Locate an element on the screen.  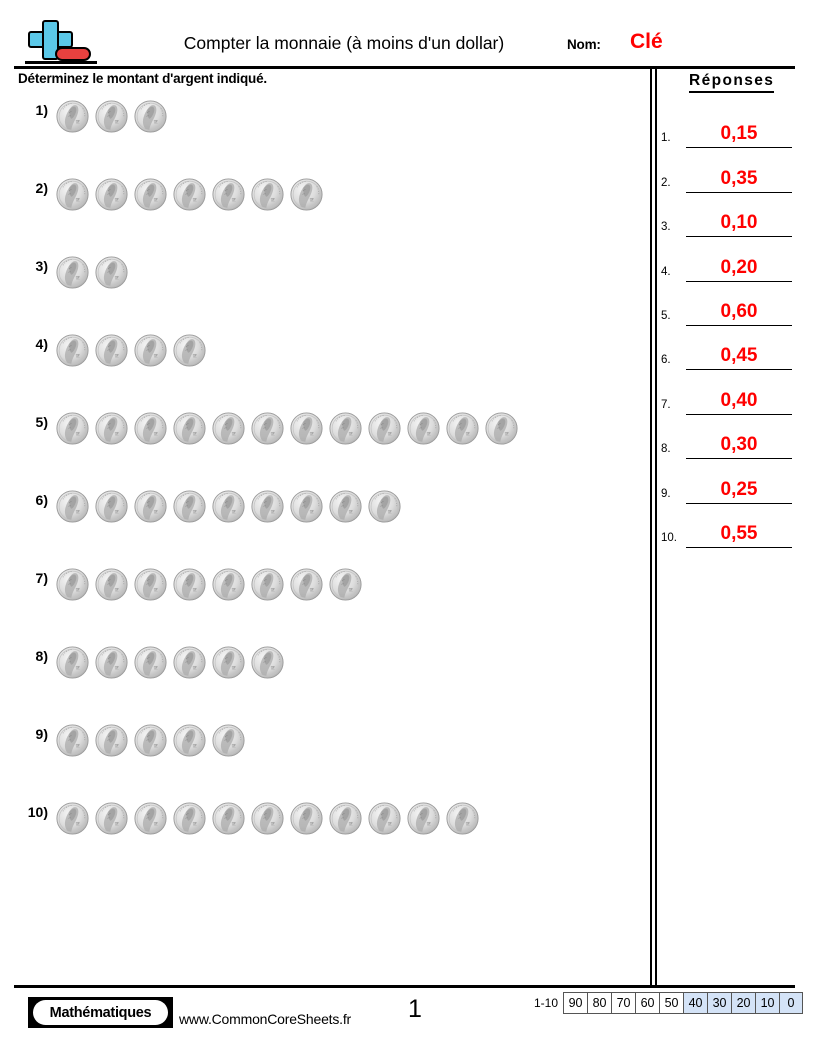
problem-row: 4) is located at coordinates (325, 365).